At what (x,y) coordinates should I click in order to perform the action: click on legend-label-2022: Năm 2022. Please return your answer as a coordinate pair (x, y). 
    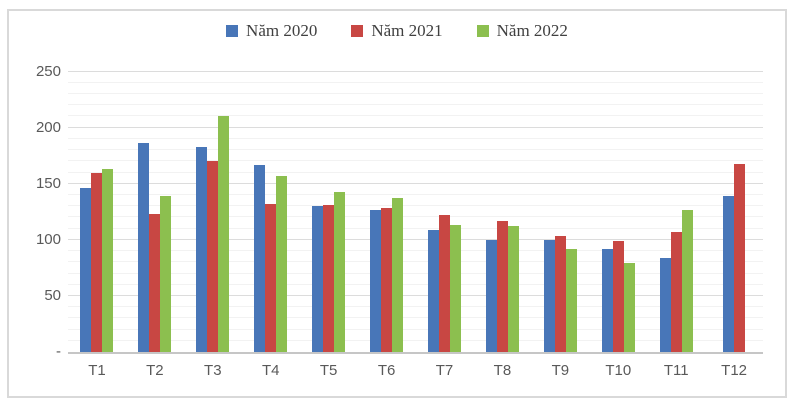
    Looking at the image, I should click on (532, 30).